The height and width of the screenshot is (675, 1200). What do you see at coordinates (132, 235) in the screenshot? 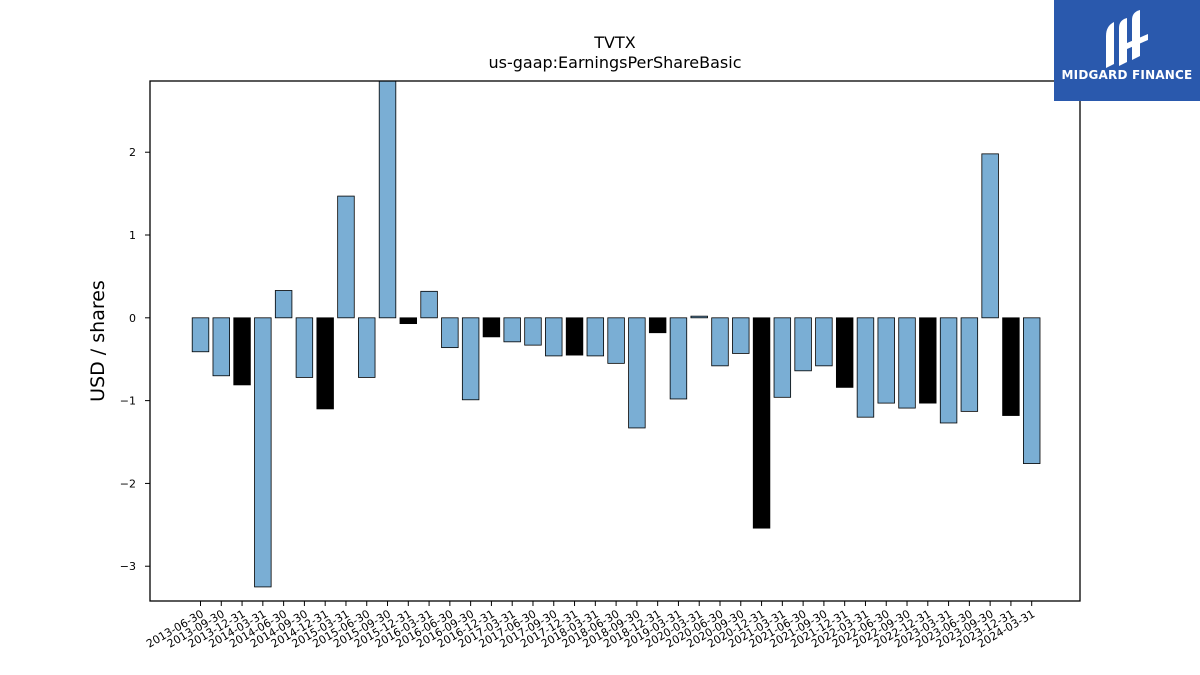
I see `y-tick-label: 1` at bounding box center [132, 235].